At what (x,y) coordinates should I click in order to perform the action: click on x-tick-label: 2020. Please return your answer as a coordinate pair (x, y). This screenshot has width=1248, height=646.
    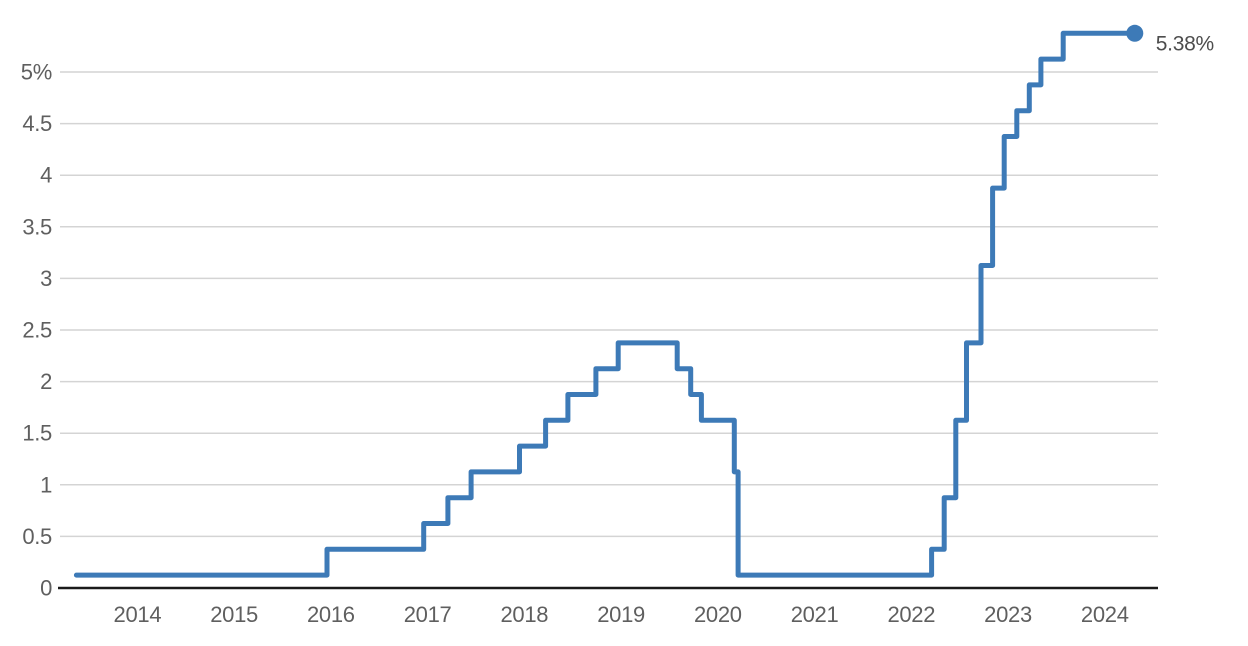
    Looking at the image, I should click on (718, 614).